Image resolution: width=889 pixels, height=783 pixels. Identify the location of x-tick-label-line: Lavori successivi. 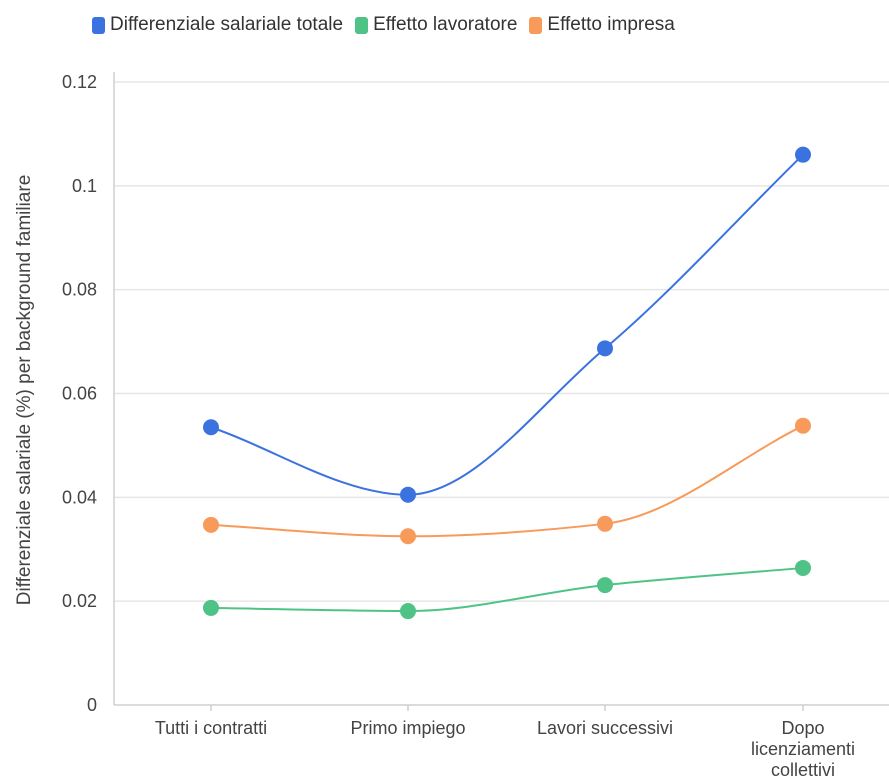
(605, 728).